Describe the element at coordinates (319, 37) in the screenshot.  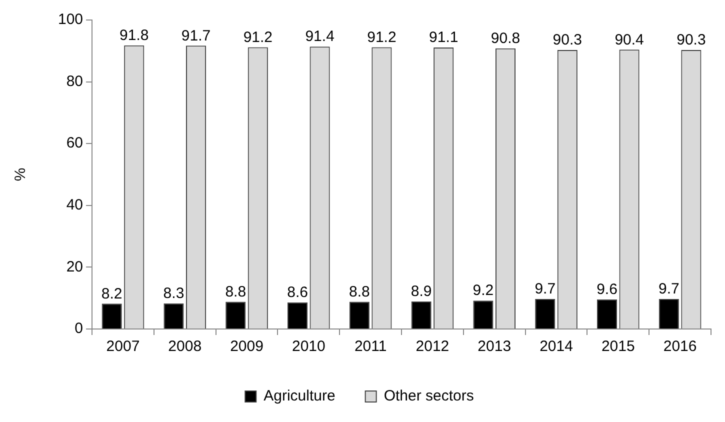
I see `data-label: 91.4` at that location.